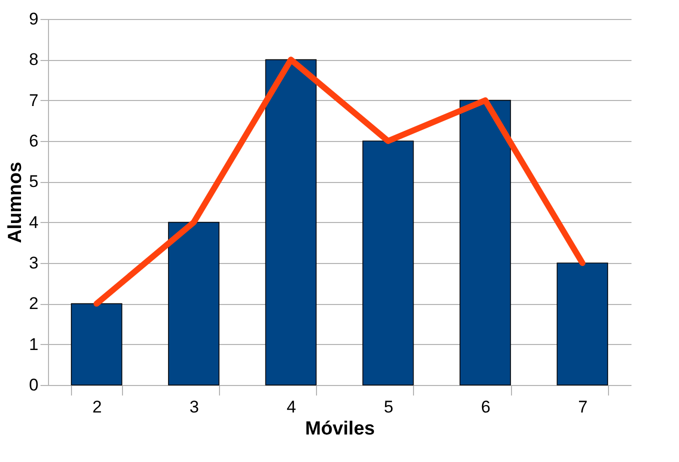  Describe the element at coordinates (33, 100) in the screenshot. I see `y-tick-label: 7` at that location.